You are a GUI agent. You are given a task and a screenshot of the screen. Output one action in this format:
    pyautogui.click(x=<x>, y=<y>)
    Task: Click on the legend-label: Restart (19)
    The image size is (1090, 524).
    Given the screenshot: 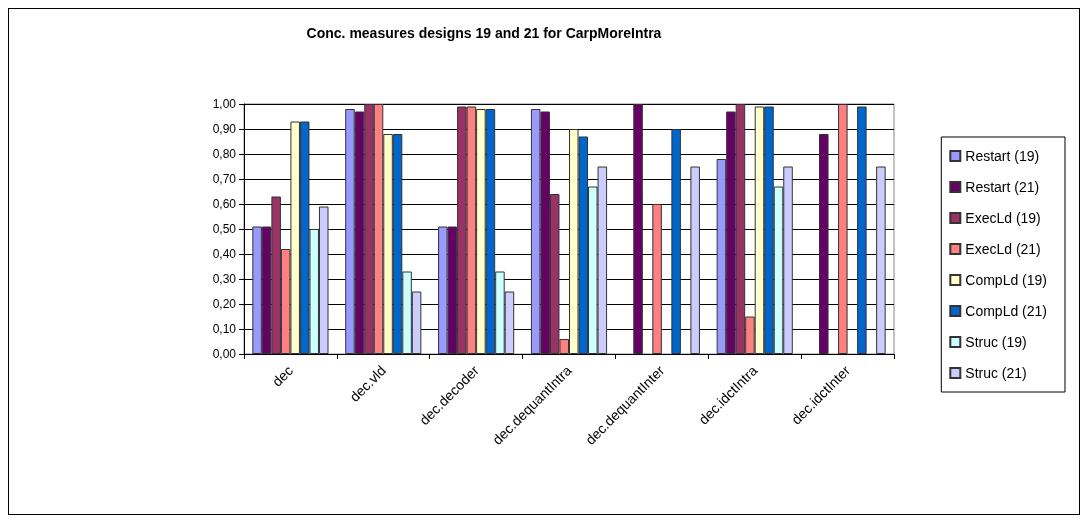 What is the action you would take?
    pyautogui.click(x=1002, y=156)
    